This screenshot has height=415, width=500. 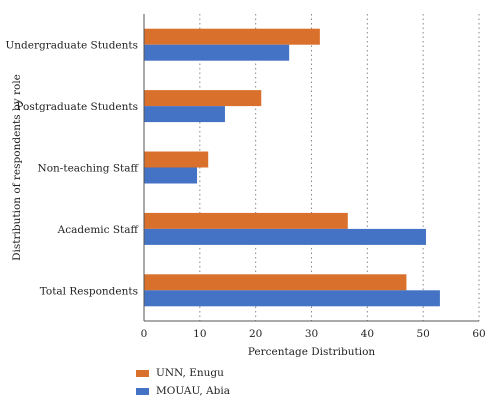 I want to click on x-tick-label-20: 20, so click(x=255, y=334).